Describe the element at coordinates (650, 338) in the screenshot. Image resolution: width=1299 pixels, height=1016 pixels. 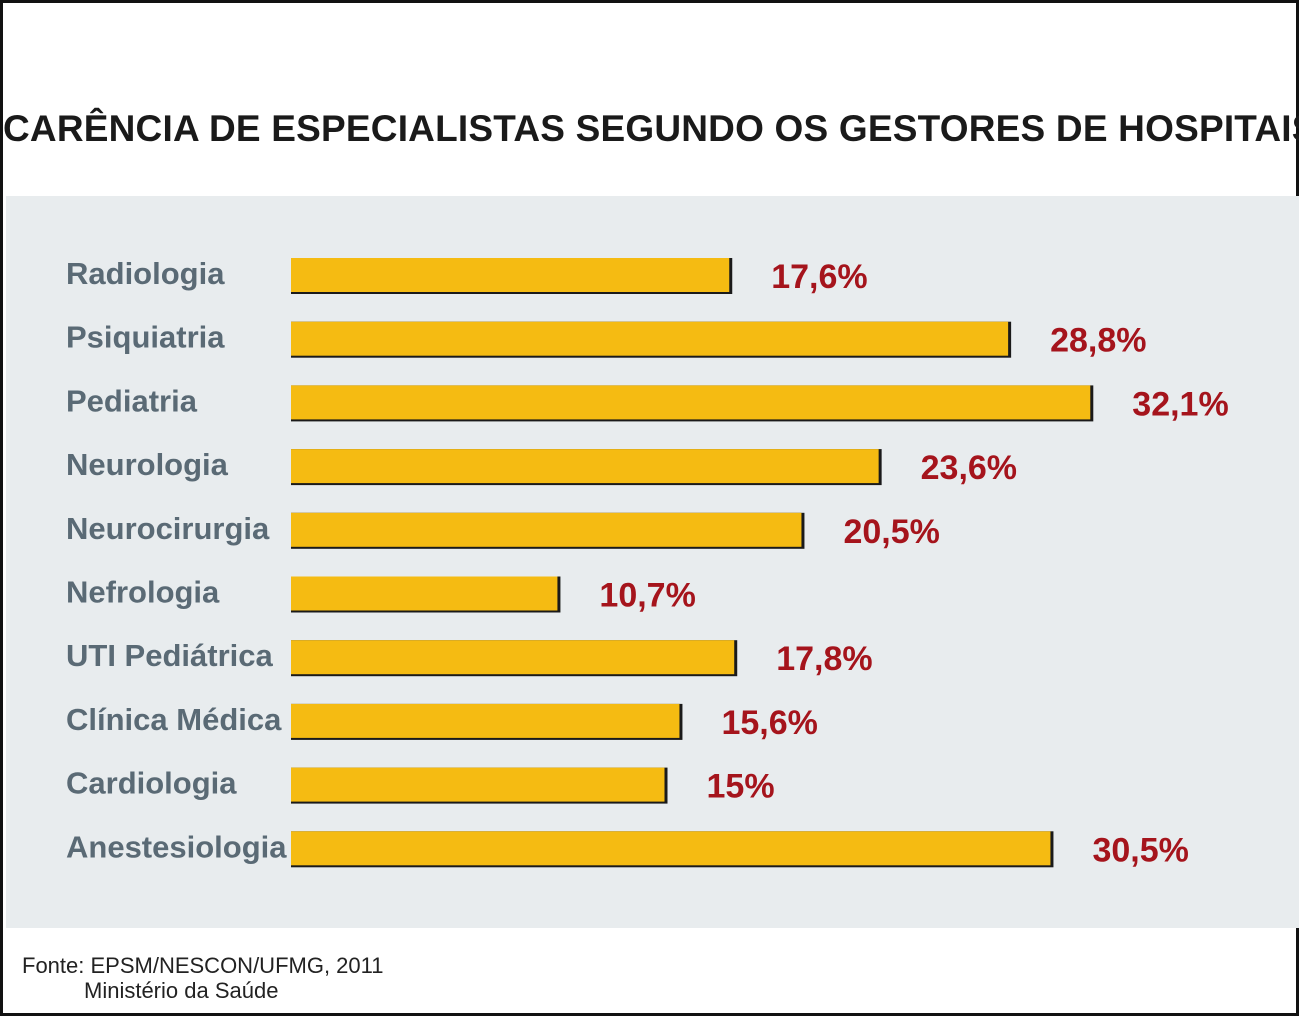
I see `bar-psiquiatria` at that location.